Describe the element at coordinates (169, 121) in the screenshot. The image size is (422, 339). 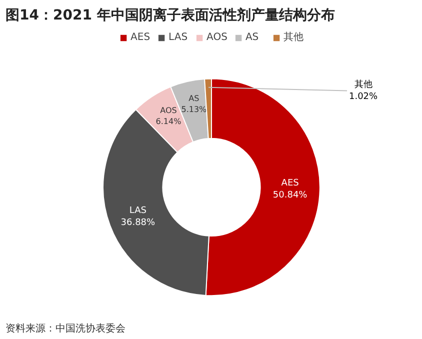
I see `data-label: 6.14%` at that location.